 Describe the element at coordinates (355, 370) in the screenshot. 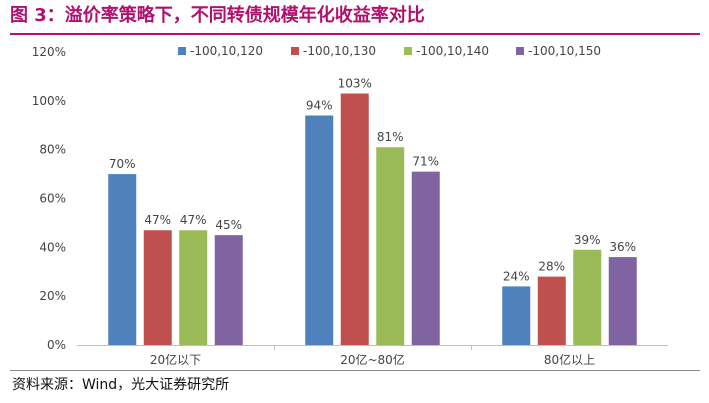

I see `source-divider` at that location.